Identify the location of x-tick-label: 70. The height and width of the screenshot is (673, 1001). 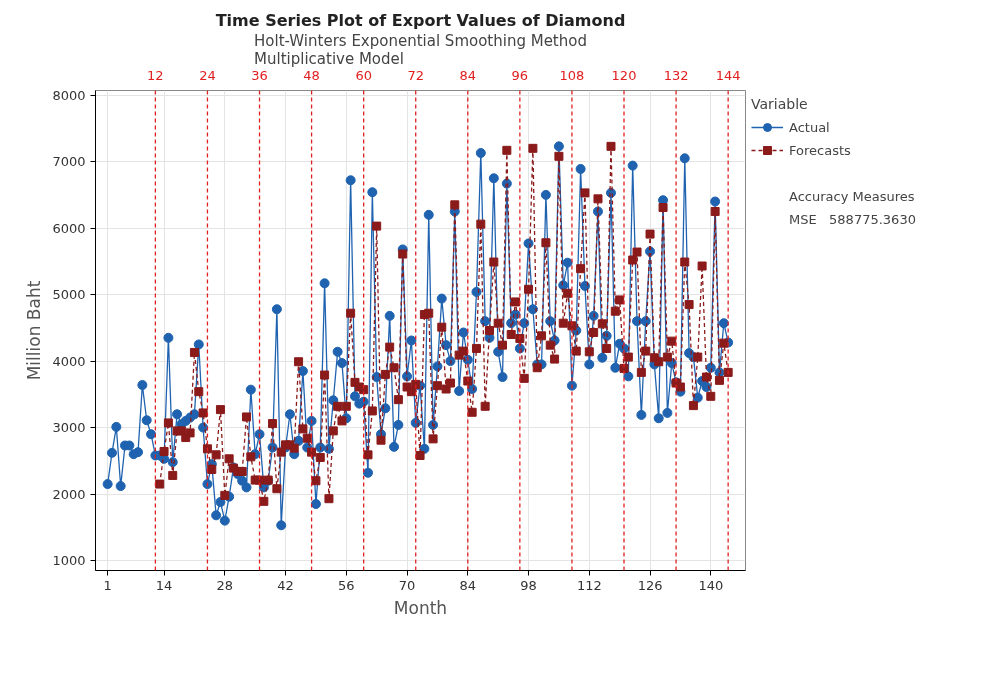
(407, 585).